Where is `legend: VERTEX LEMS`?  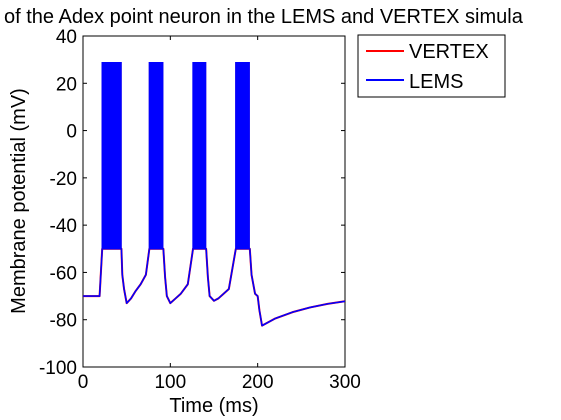 legend: VERTEX LEMS is located at coordinates (431, 66).